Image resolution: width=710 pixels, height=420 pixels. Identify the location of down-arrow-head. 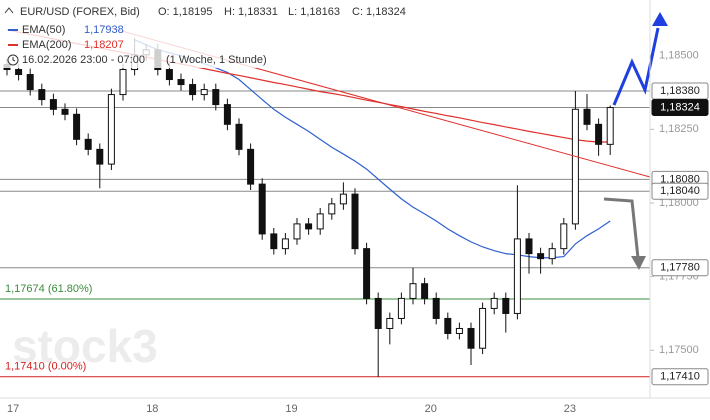
(638, 263).